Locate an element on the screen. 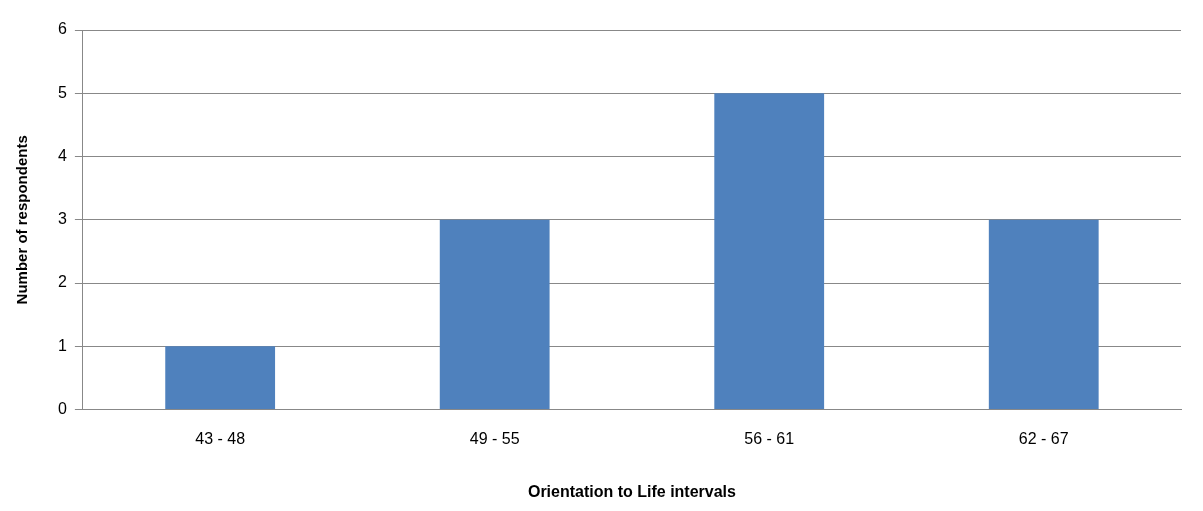  y-axis-title: Number of respondents is located at coordinates (22, 220).